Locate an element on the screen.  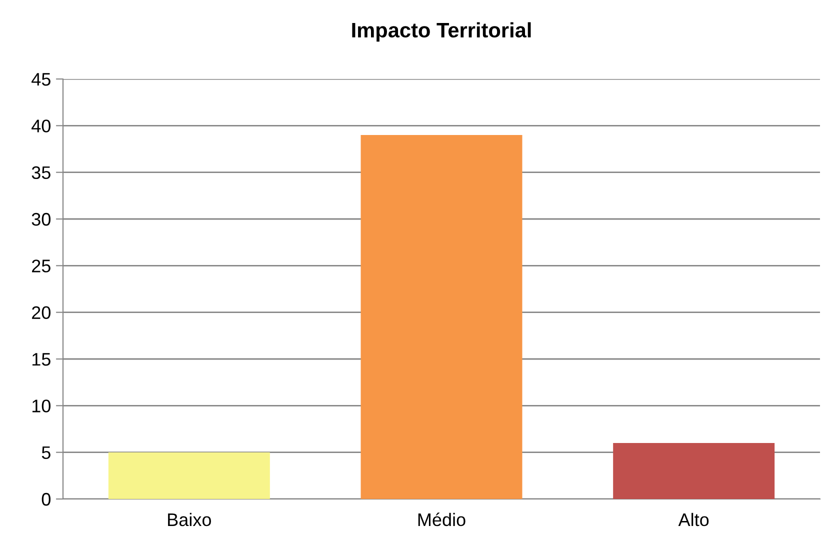
y-tick-label: 40 is located at coordinates (41, 126).